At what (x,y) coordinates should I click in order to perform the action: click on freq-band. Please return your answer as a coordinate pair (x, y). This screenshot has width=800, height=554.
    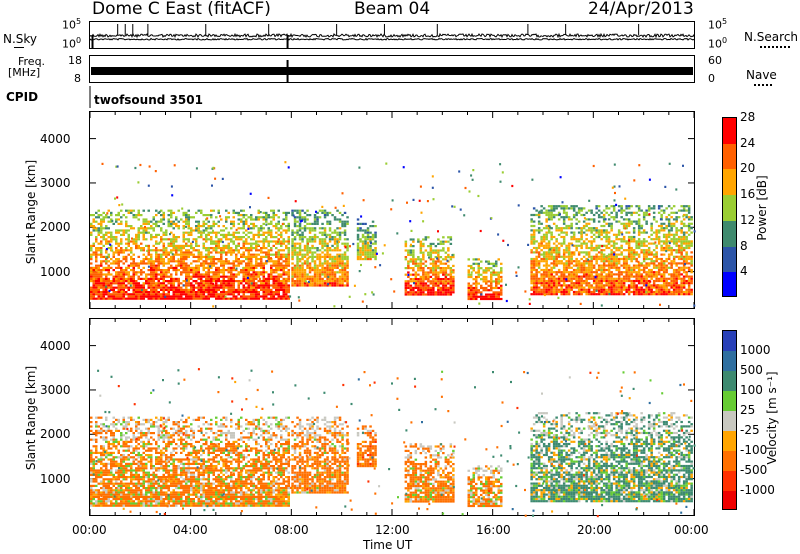
    Looking at the image, I should click on (392, 71).